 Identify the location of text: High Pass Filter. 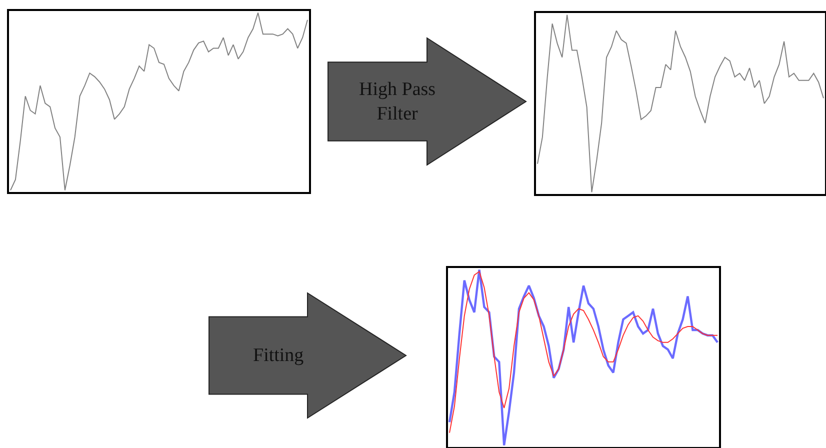
(397, 102).